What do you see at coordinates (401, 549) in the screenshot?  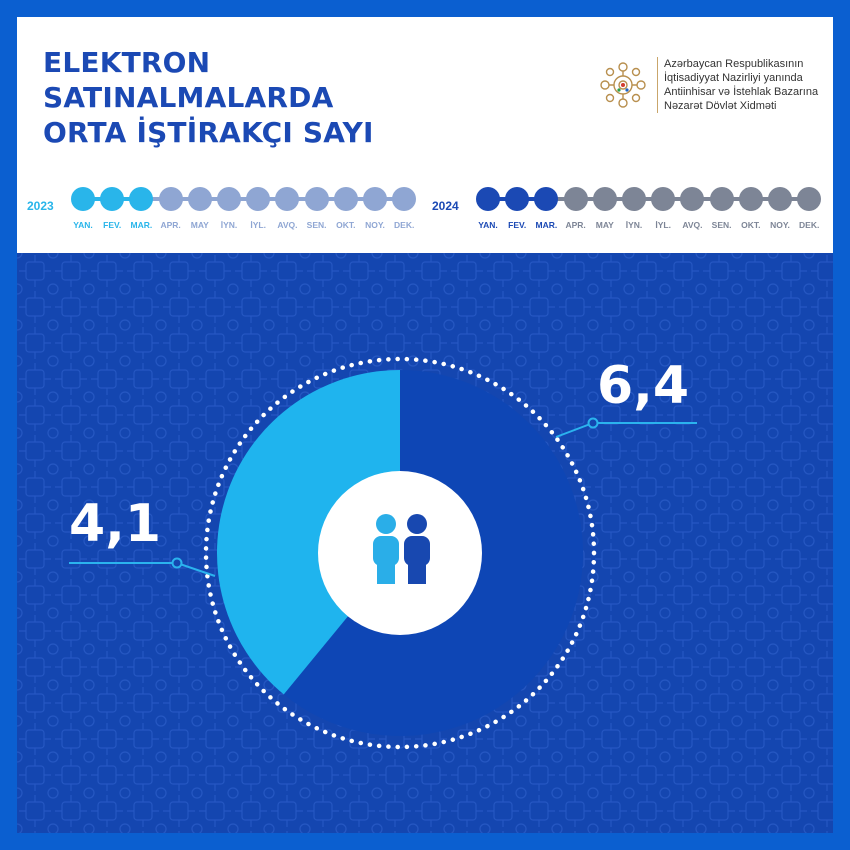 I see `people-icon` at bounding box center [401, 549].